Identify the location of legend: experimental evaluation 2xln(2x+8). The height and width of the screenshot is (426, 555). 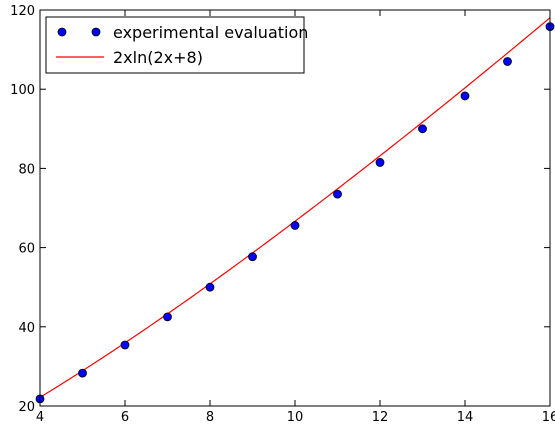
(176, 45).